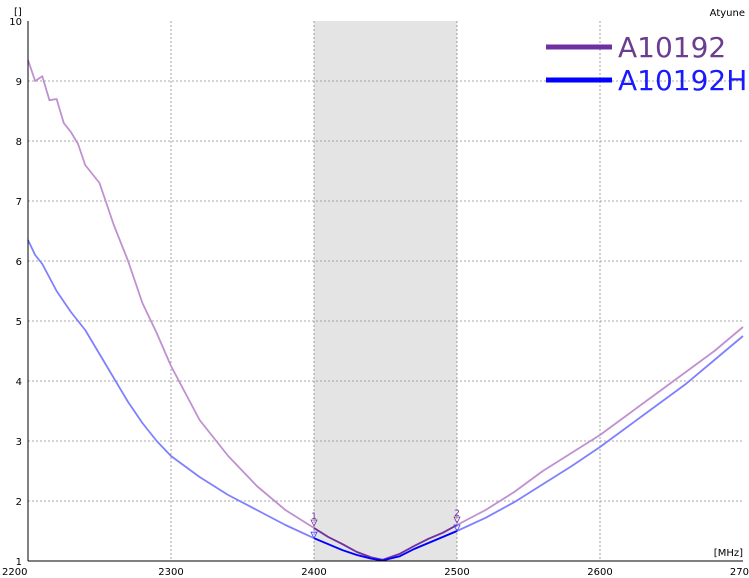 Image resolution: width=749 pixels, height=578 pixels. What do you see at coordinates (19, 382) in the screenshot?
I see `y-tick-label: 4` at bounding box center [19, 382].